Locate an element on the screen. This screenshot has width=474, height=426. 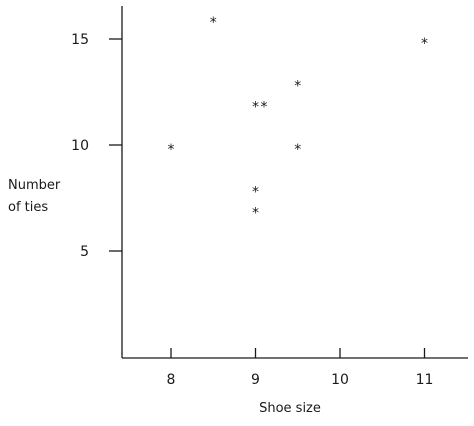
y-tick-label: 10 is located at coordinates (80, 146).